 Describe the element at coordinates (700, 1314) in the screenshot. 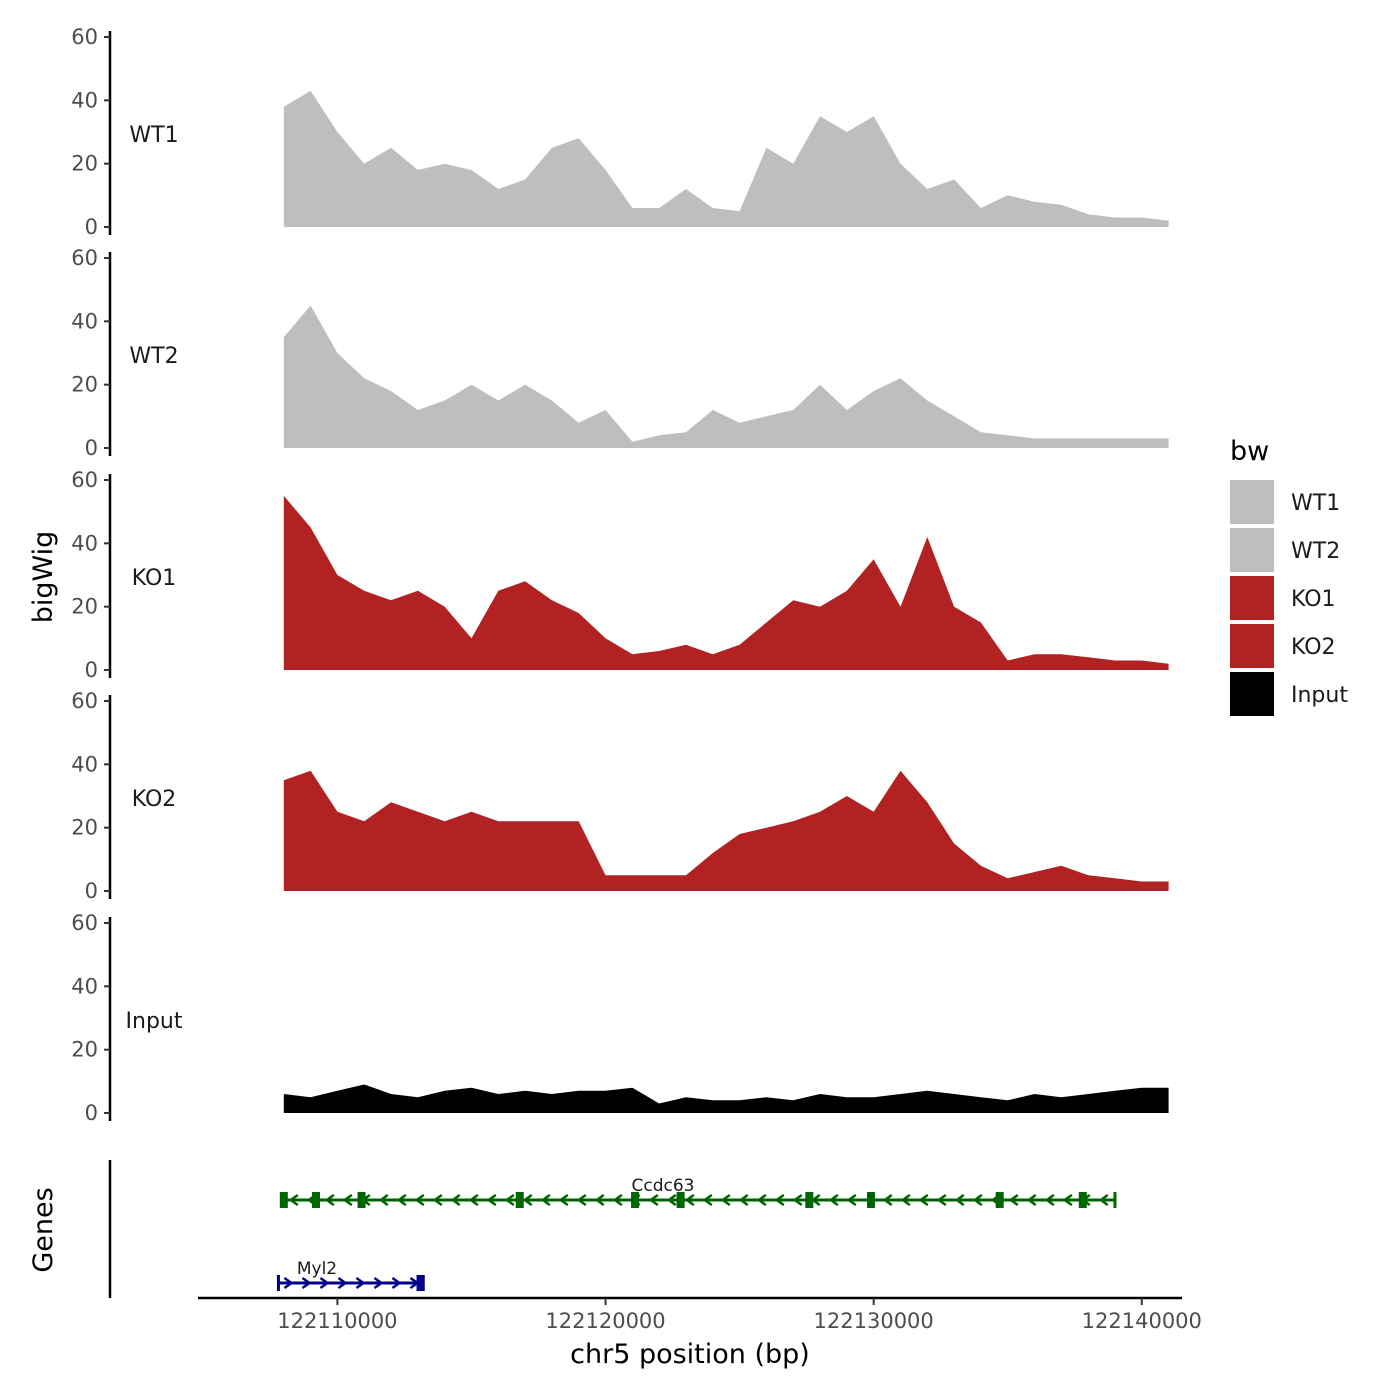

I see `x-axis: 122110000 122120000 122130000 122140000` at that location.